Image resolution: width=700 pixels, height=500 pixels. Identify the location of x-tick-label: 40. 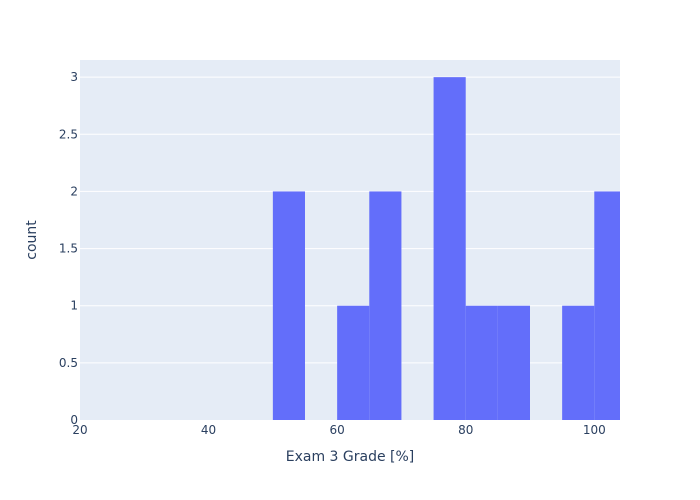
(208, 430).